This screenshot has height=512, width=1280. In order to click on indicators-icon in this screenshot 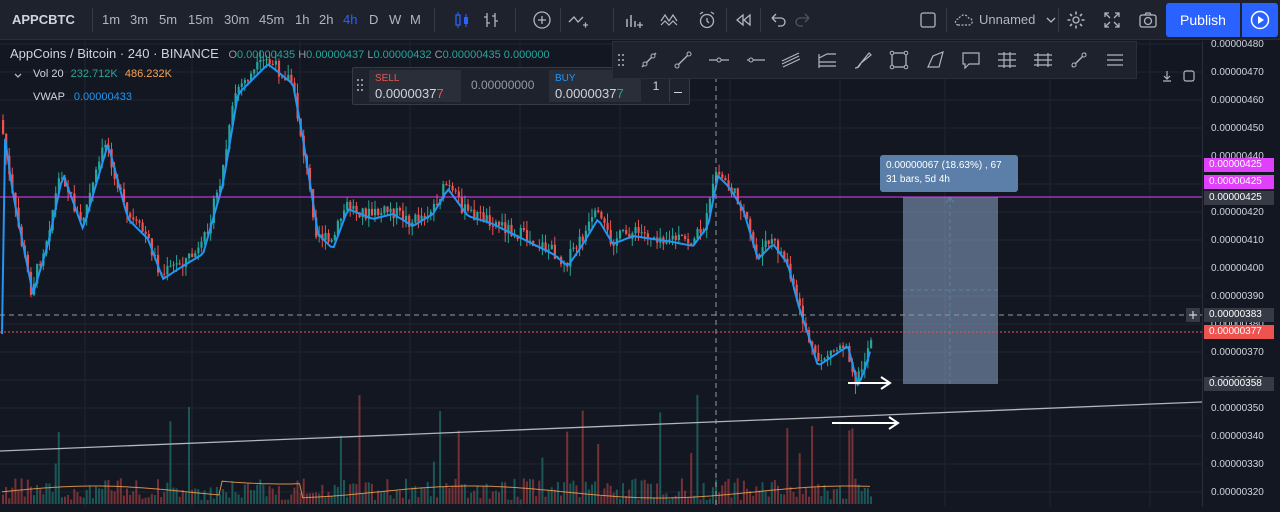, I will do `click(578, 20)`.